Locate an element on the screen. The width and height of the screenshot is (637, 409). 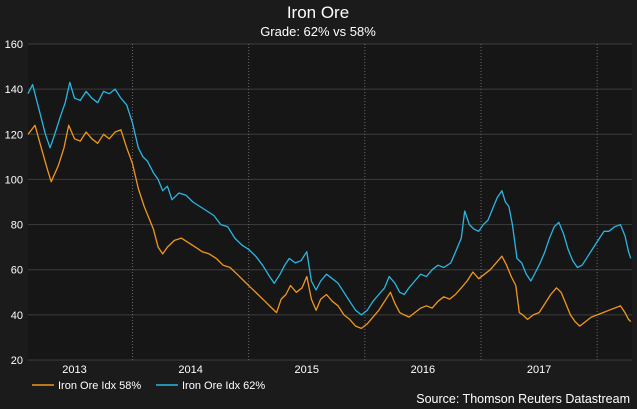
chart-subtitle: Grade: 62% vs 58% is located at coordinates (318, 31).